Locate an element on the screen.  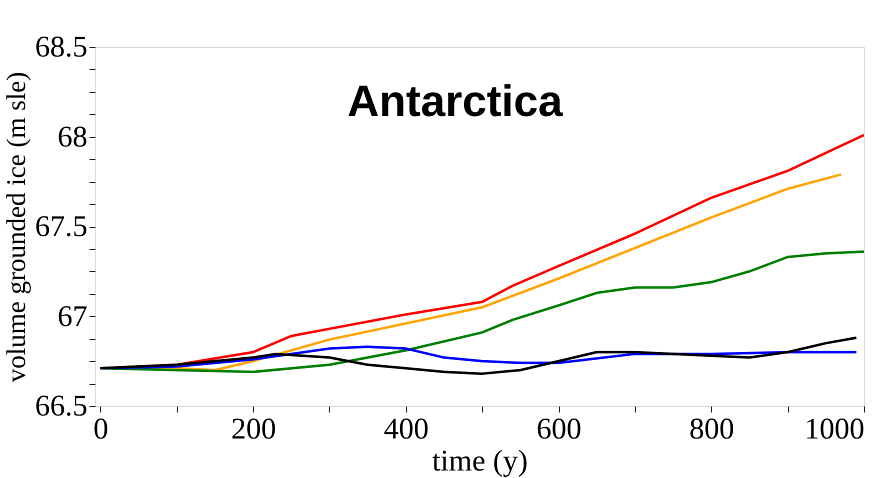
x-tick-label: 1000 is located at coordinates (834, 429).